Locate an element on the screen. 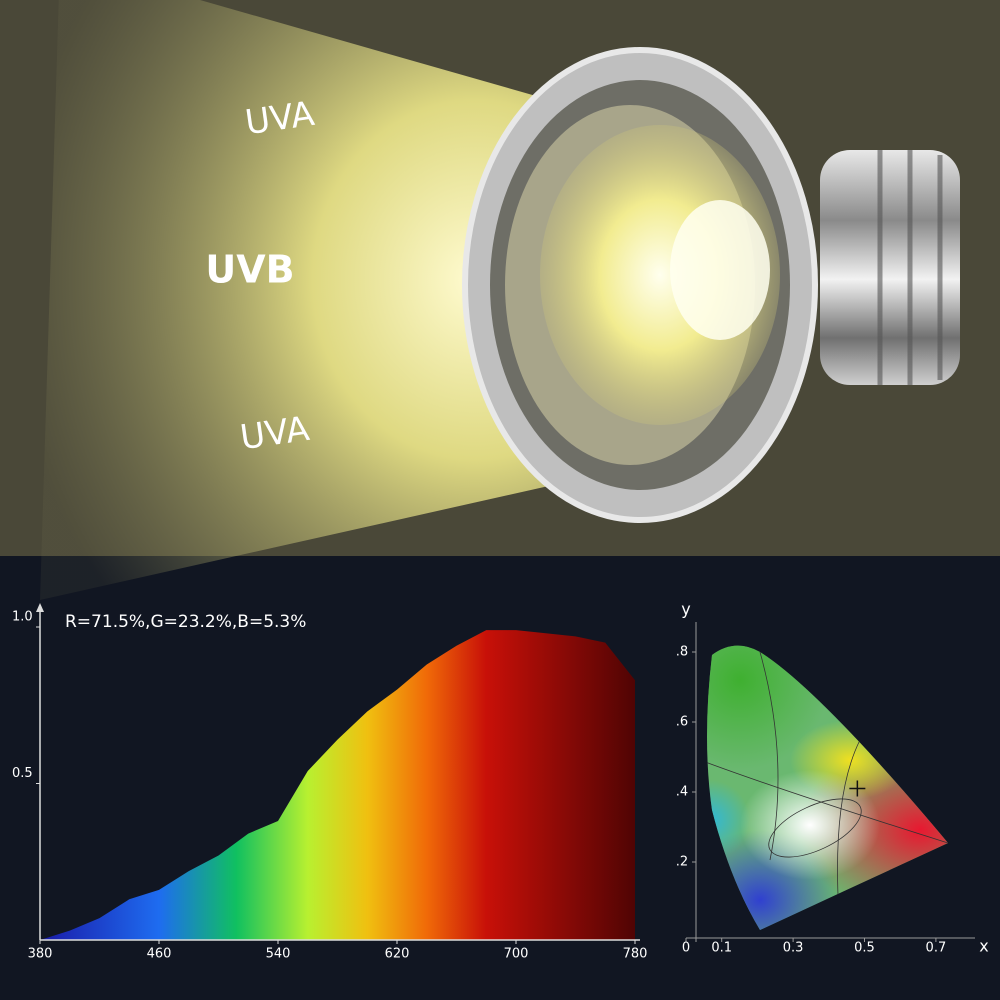  x-axis-label: x is located at coordinates (983, 946).